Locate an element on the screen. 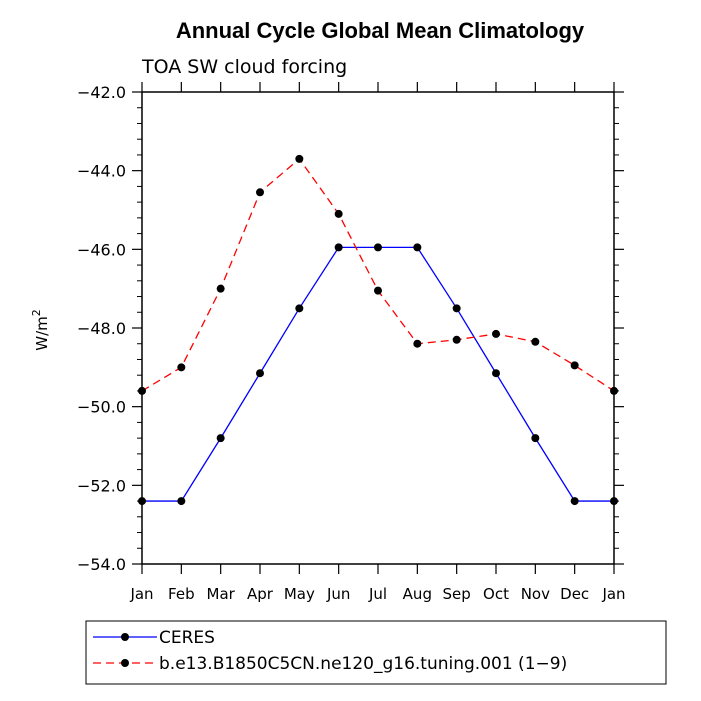 The height and width of the screenshot is (701, 701). y-tick-label: −42.0 is located at coordinates (101, 92).